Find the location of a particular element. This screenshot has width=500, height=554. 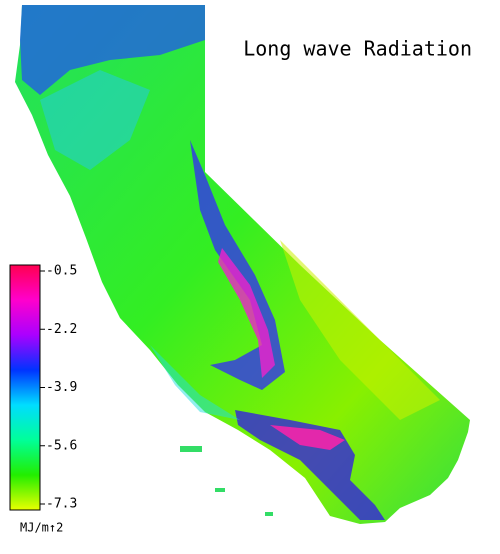

map-title: Long wave Radiation is located at coordinates (357, 49).